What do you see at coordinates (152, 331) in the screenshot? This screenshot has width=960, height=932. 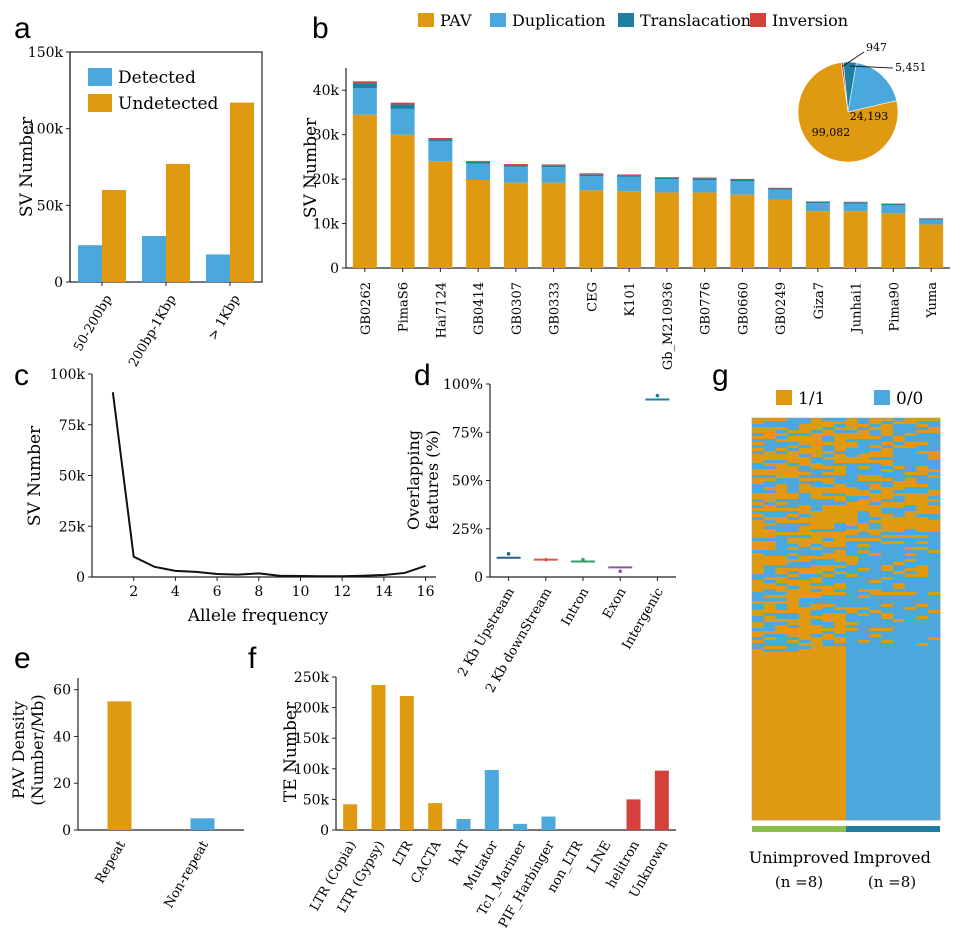 I see `x-tick-label: 200bp-1Kbp` at bounding box center [152, 331].